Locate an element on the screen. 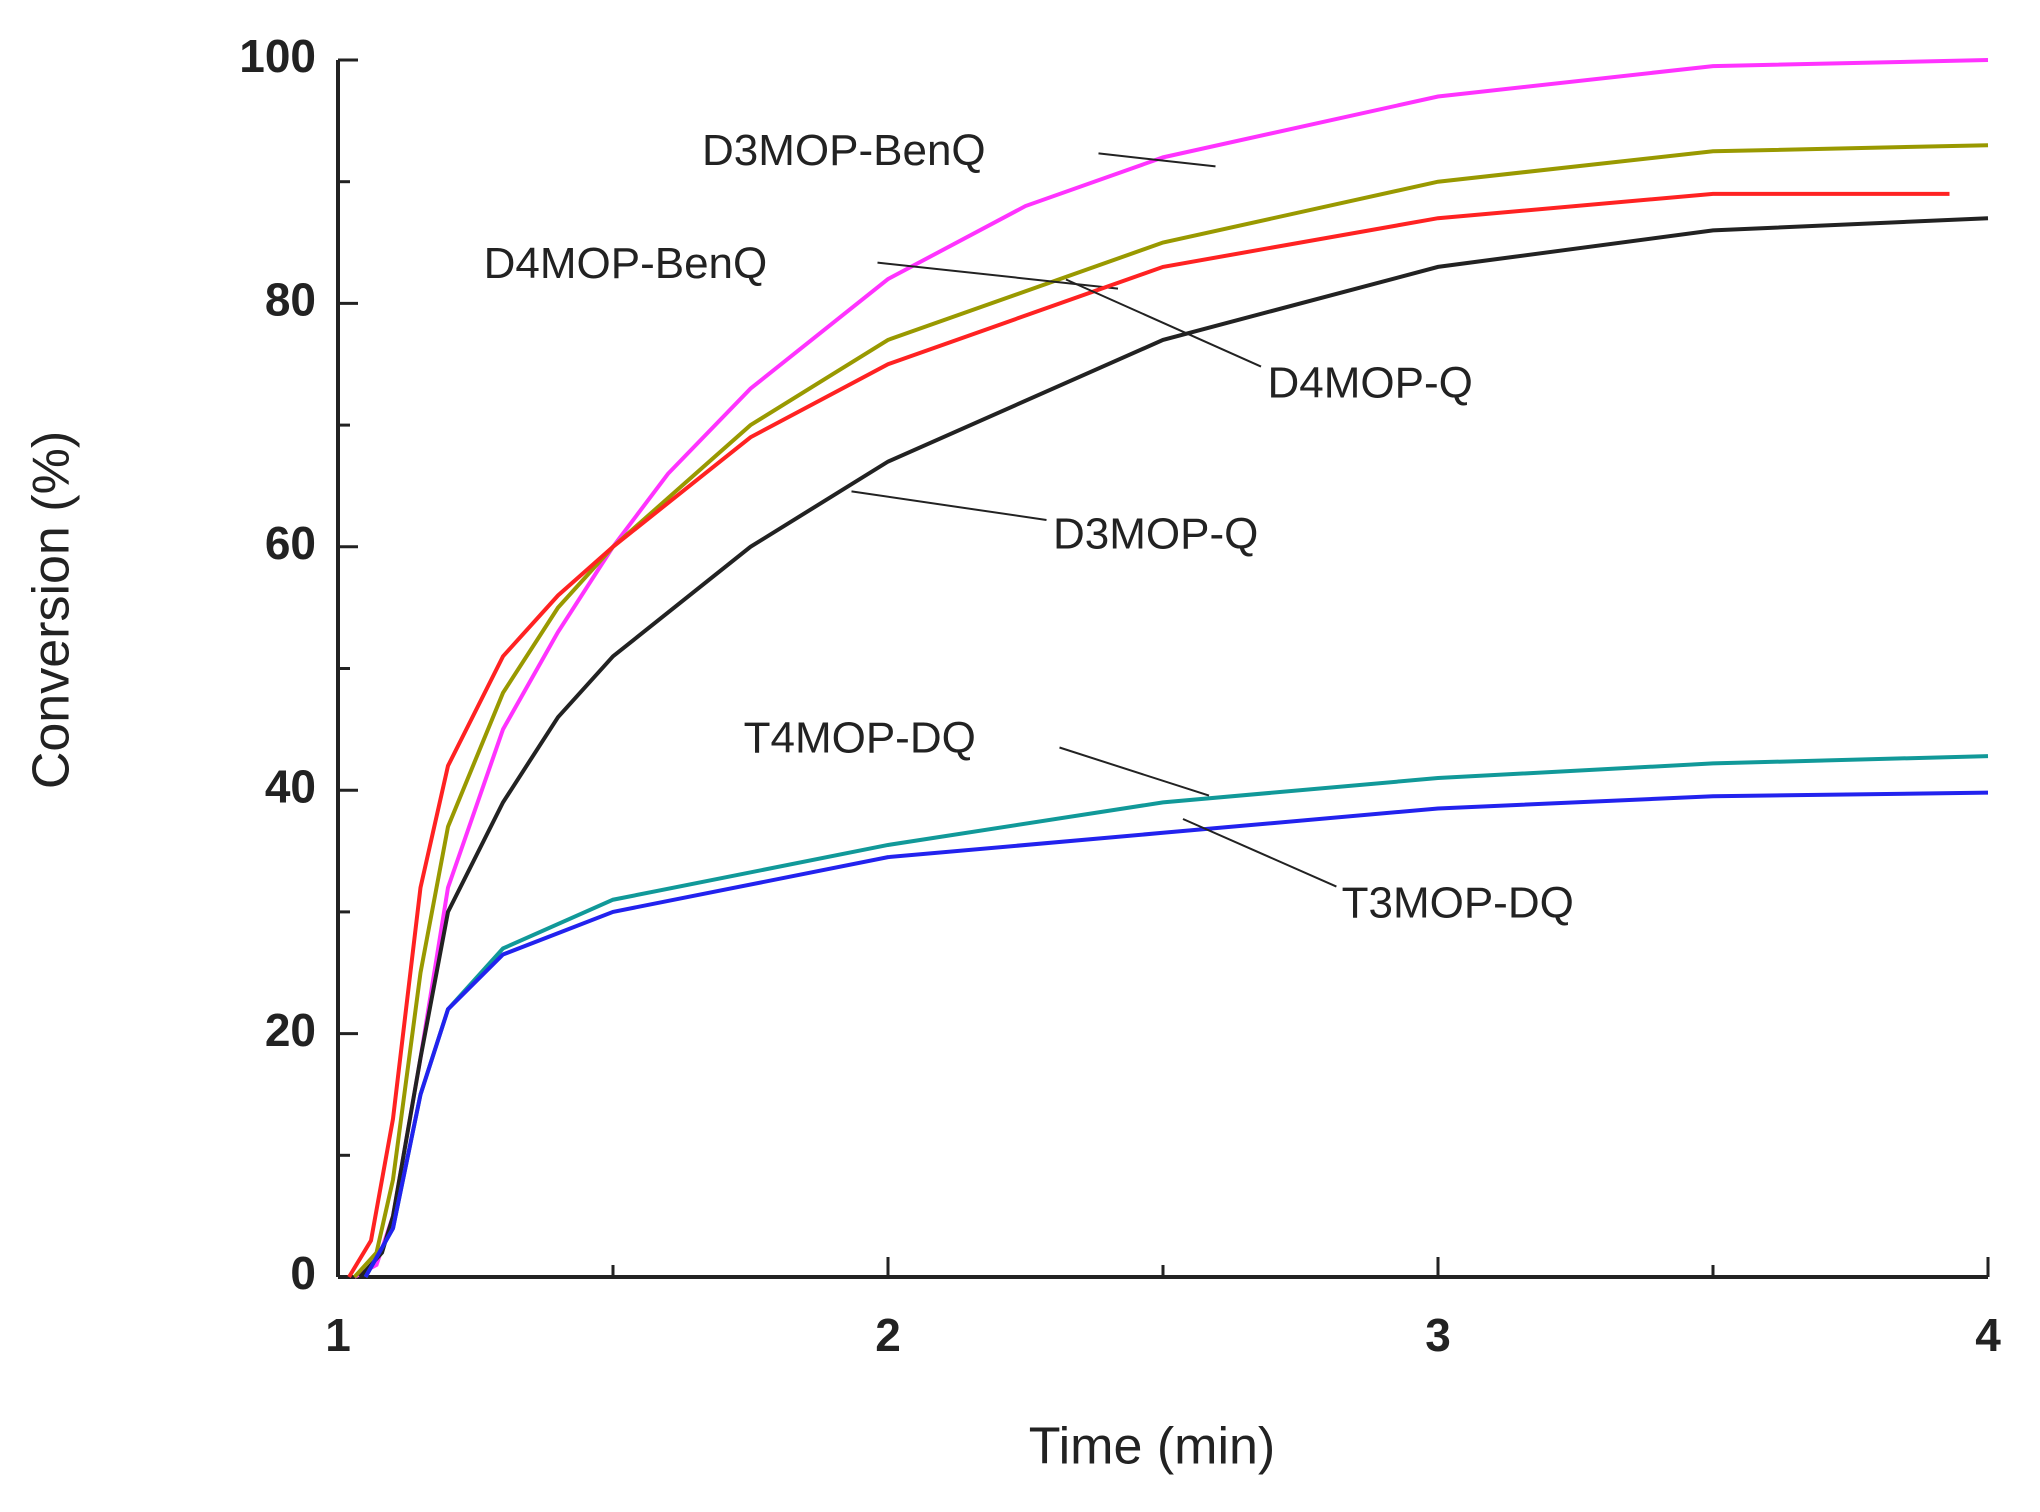 The height and width of the screenshot is (1512, 2040). y-tick-label: 60 is located at coordinates (290, 543).